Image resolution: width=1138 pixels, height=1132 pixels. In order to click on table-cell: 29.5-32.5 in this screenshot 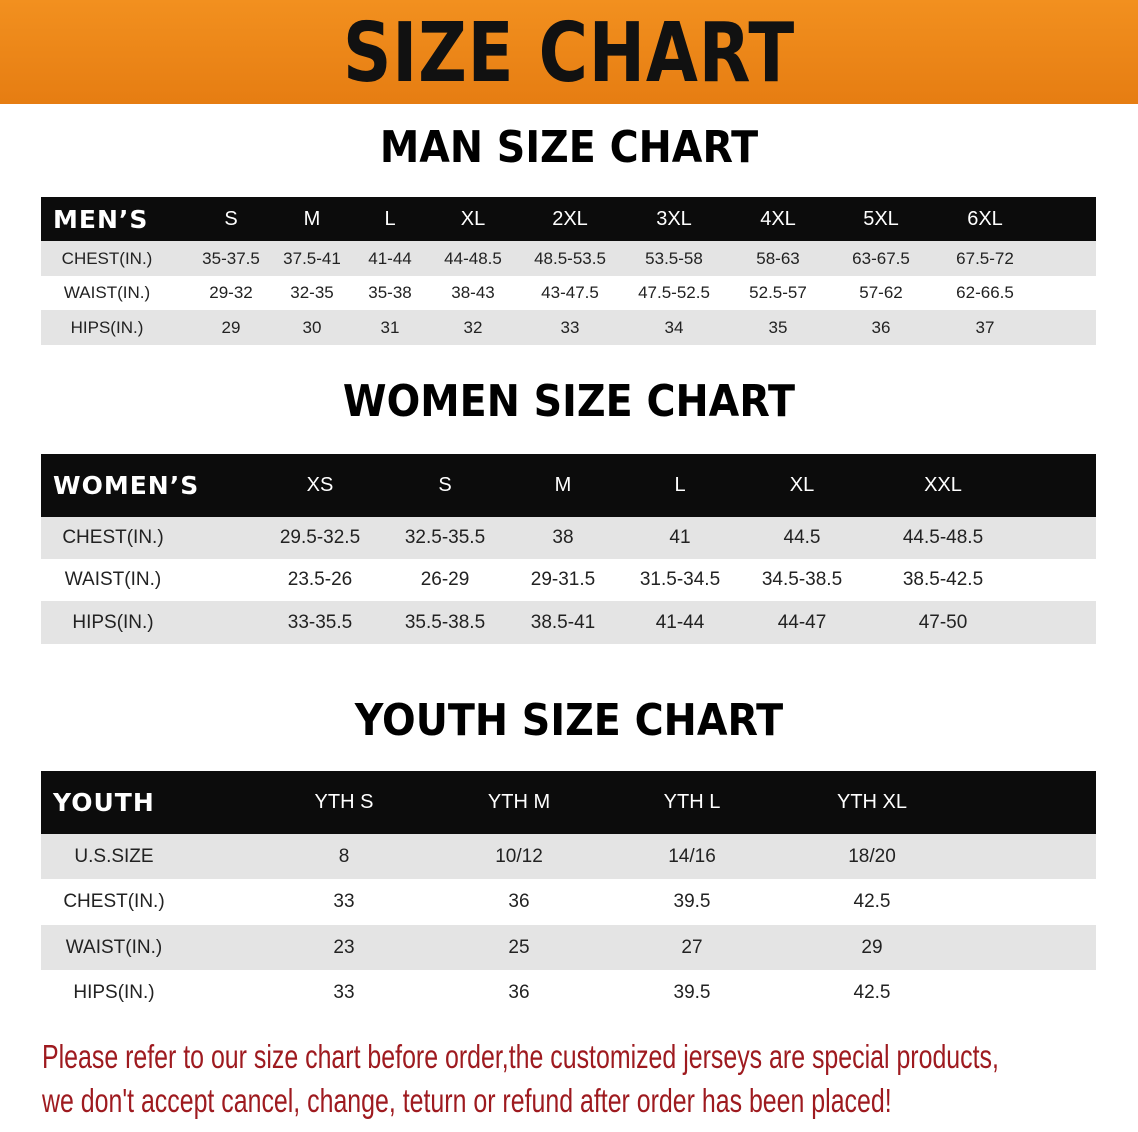, I will do `click(320, 537)`.